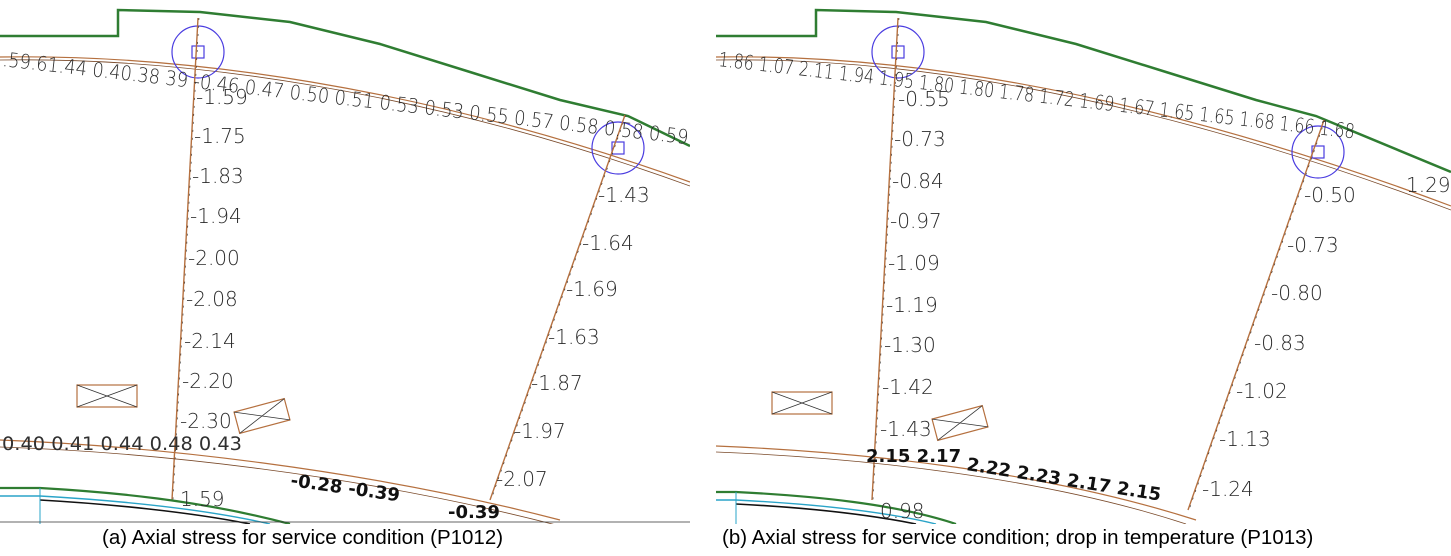 This screenshot has height=556, width=1451. Describe the element at coordinates (918, 181) in the screenshot. I see `left-stress-label: -0.84` at that location.